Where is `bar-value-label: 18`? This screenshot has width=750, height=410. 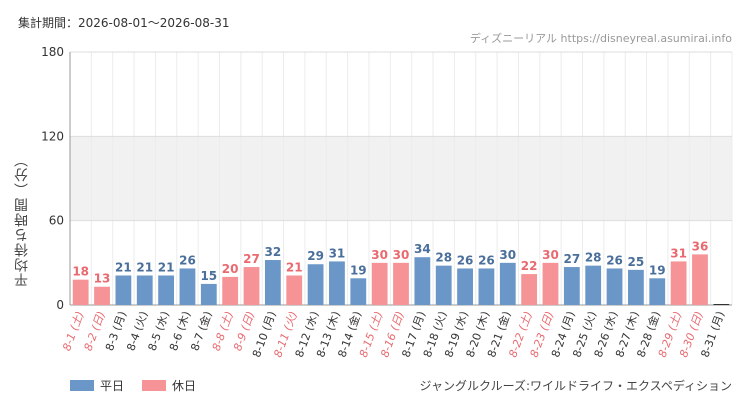 bar-value-label: 18 is located at coordinates (80, 272).